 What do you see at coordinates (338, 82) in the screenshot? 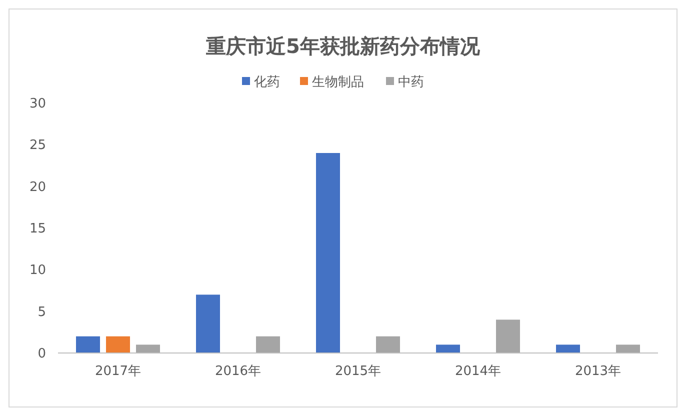
I see `legend-label: 生物制品` at bounding box center [338, 82].